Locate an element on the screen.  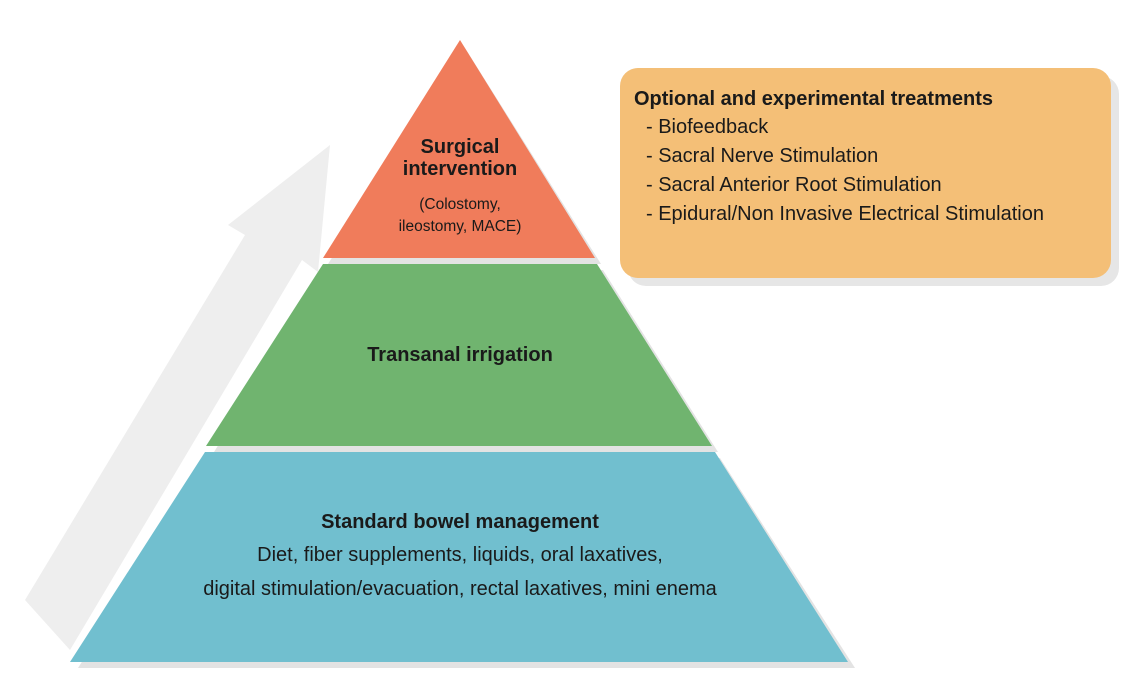
surgical-title-line1: Surgical is located at coordinates (460, 147).